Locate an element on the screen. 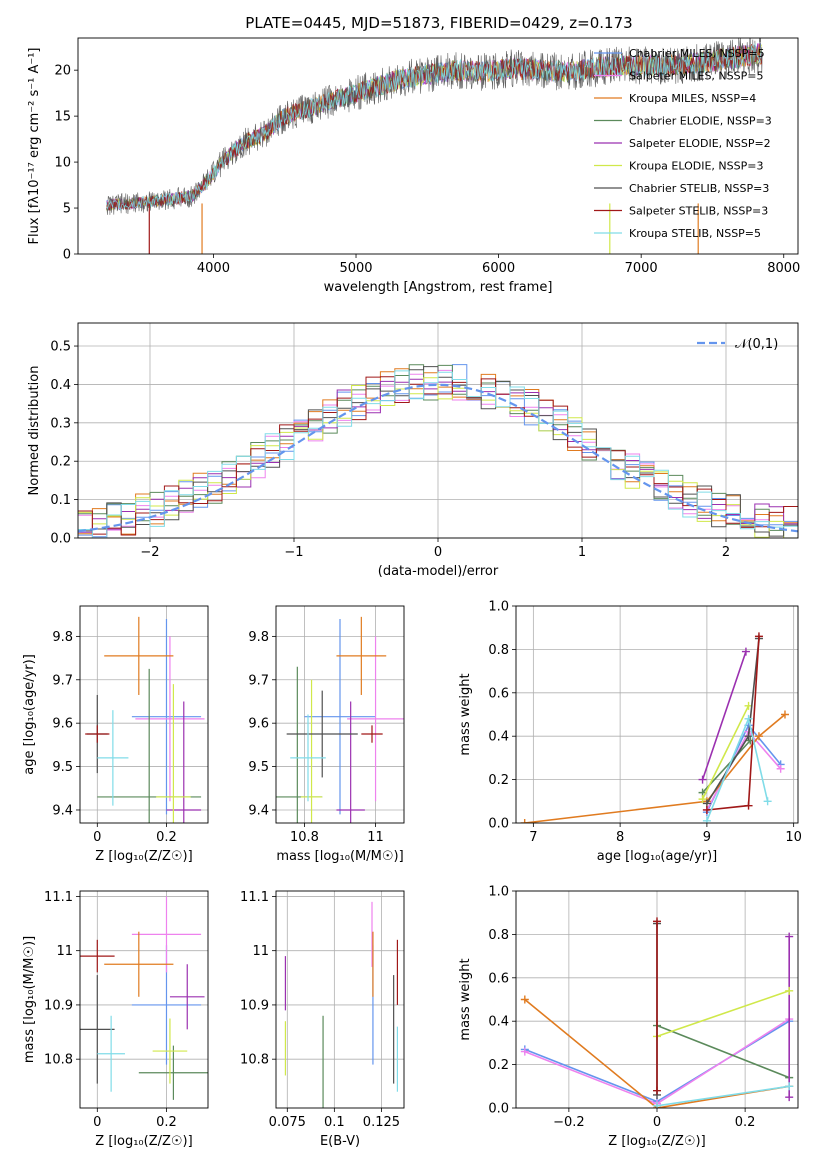 This screenshot has width=819, height=1170. legend-entry: Salpeter MILES, NSSP=5 is located at coordinates (696, 76).